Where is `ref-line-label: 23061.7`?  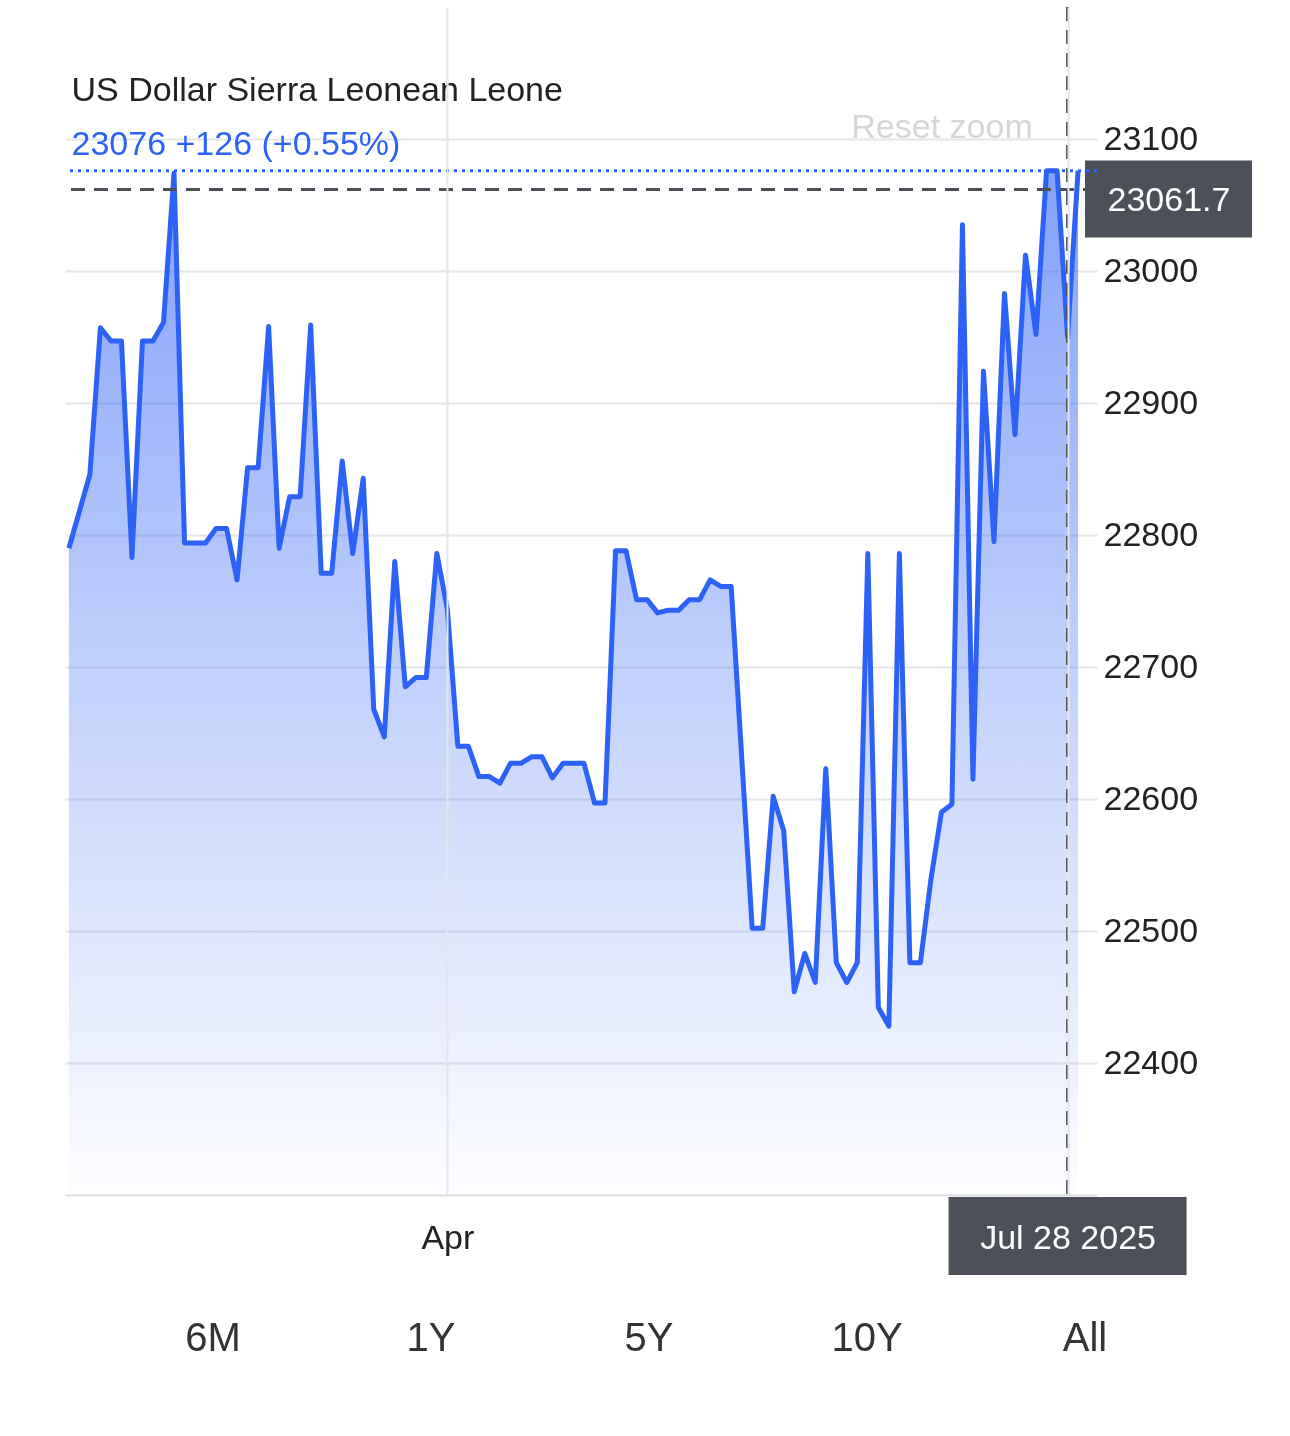
ref-line-label: 23061.7 is located at coordinates (1169, 198).